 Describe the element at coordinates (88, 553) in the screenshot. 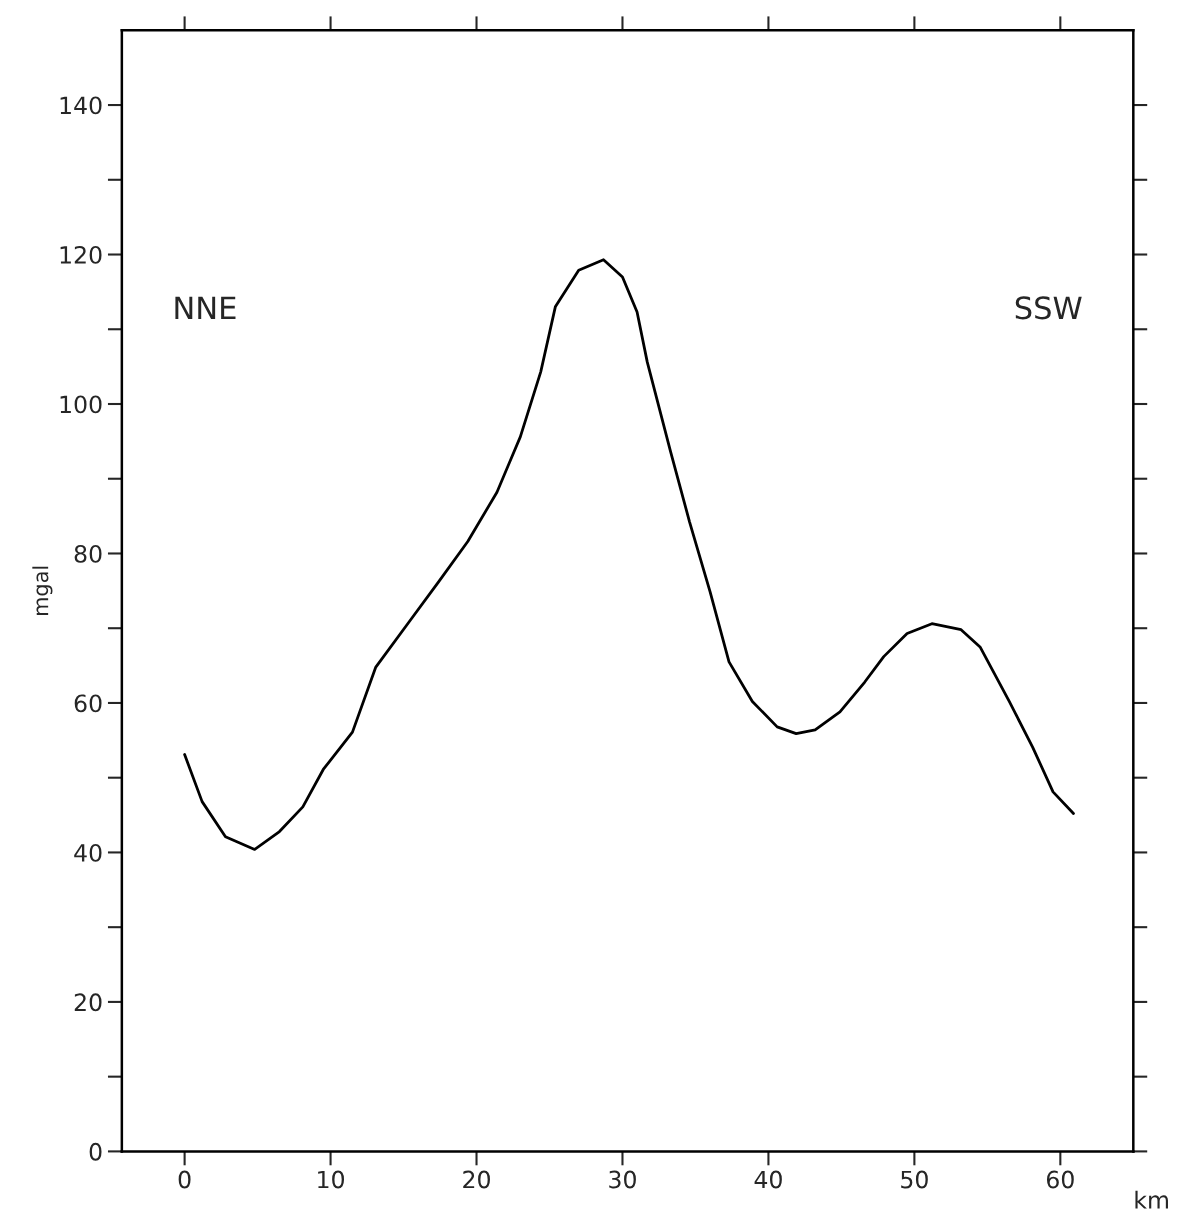

I see `y-tick-label: 80` at that location.